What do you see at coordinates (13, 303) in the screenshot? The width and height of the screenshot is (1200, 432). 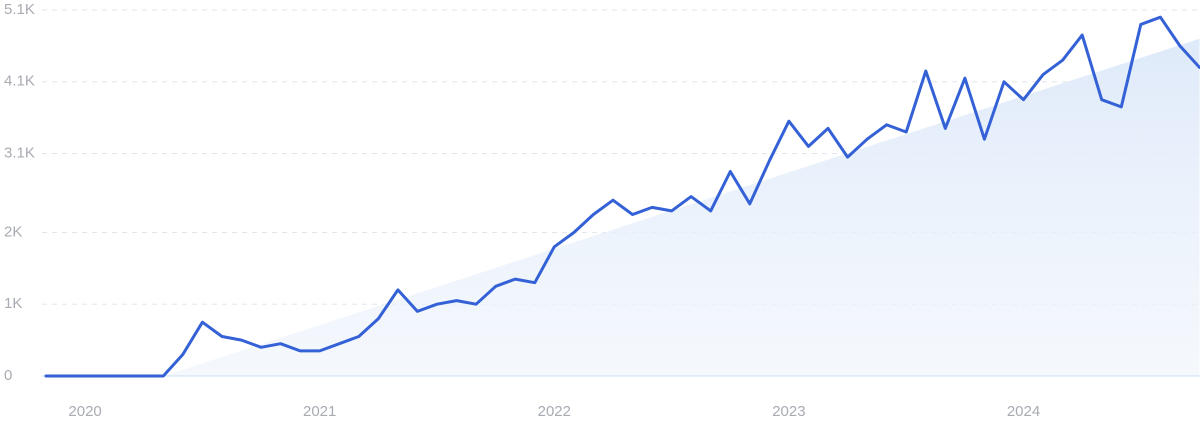 I see `y-tick-label: 1K` at bounding box center [13, 303].